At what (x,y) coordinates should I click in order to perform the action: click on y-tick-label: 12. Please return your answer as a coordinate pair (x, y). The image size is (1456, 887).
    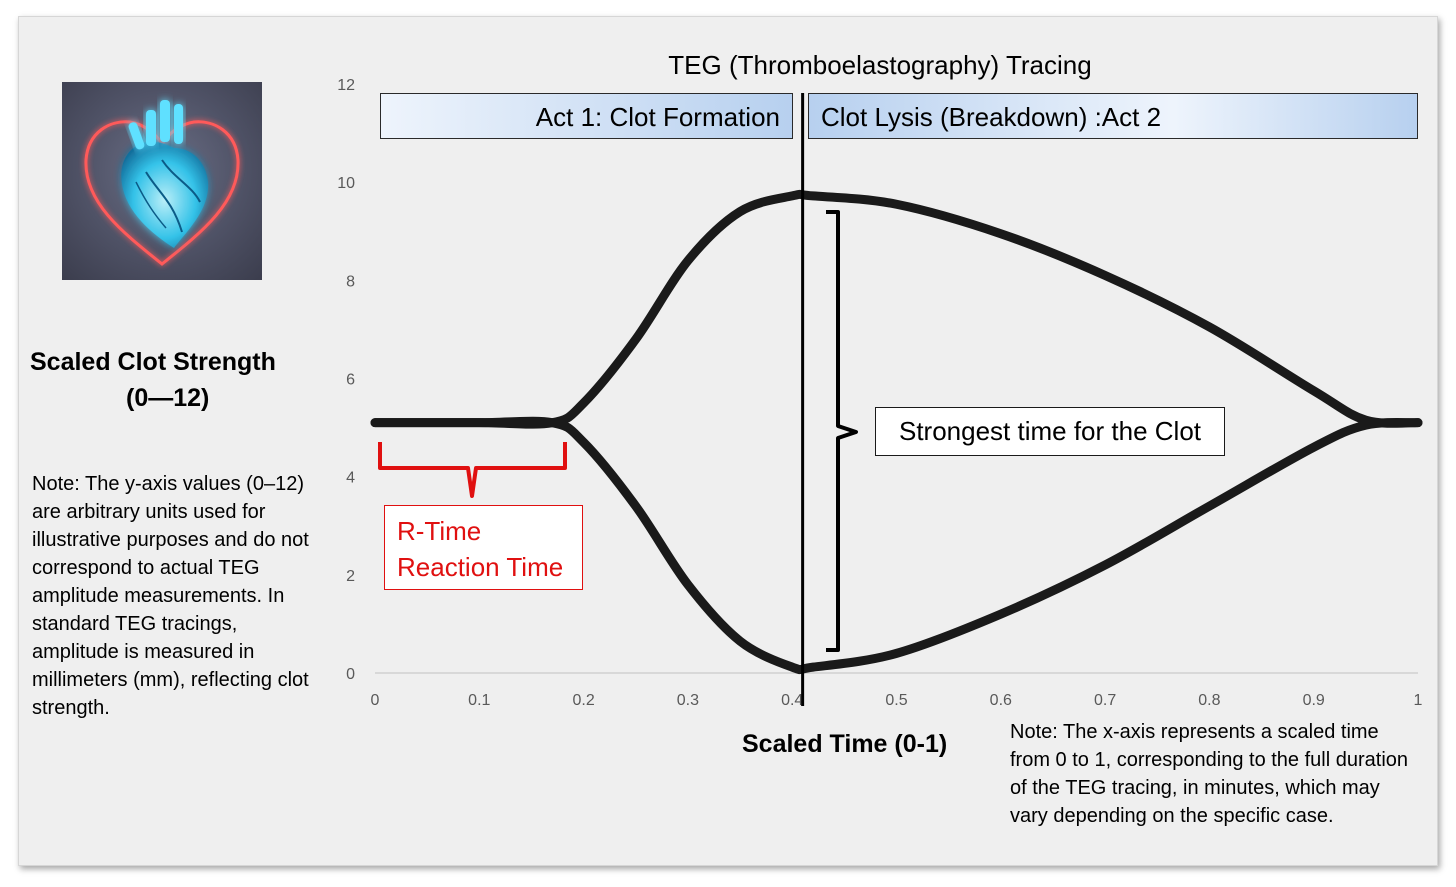
    Looking at the image, I should click on (346, 85).